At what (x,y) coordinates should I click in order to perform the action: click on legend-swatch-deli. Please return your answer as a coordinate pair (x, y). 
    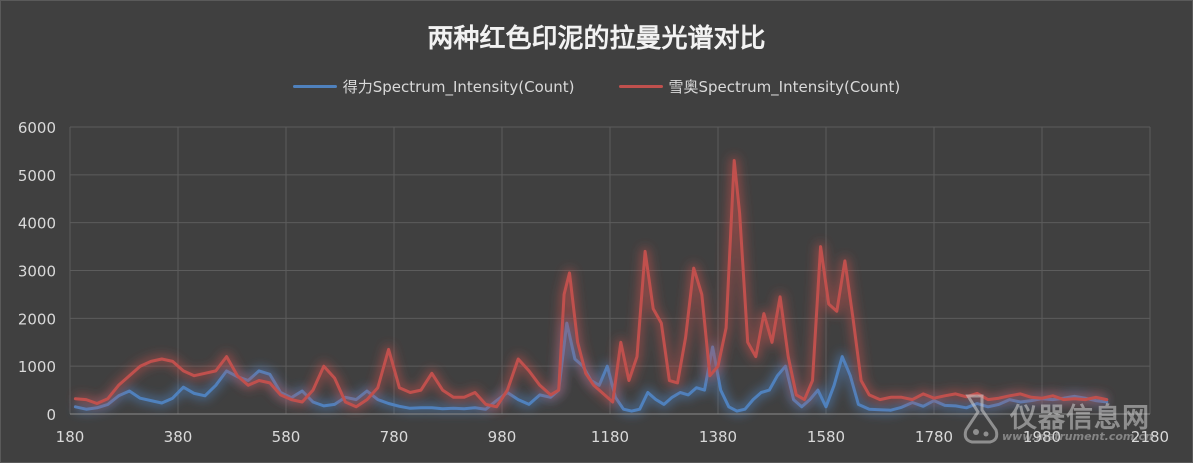
    Looking at the image, I should click on (314, 86).